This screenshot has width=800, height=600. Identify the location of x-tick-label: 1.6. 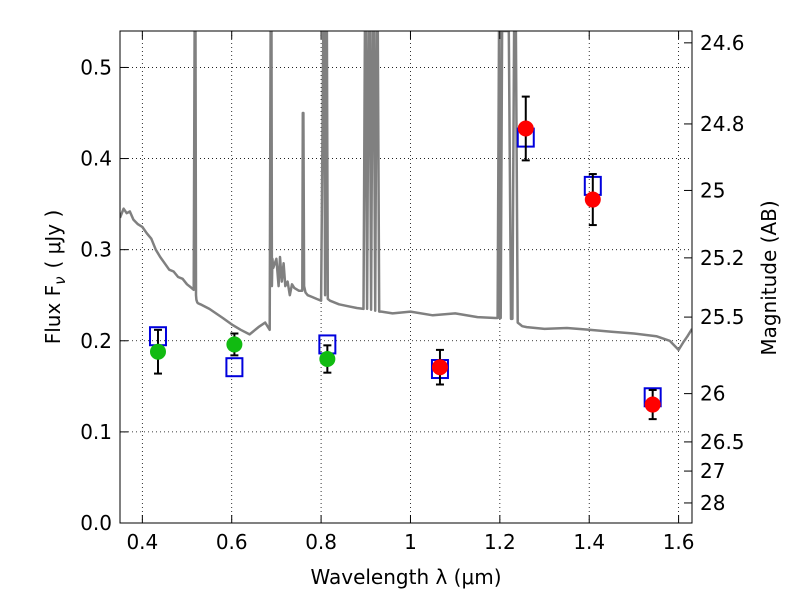
(679, 542).